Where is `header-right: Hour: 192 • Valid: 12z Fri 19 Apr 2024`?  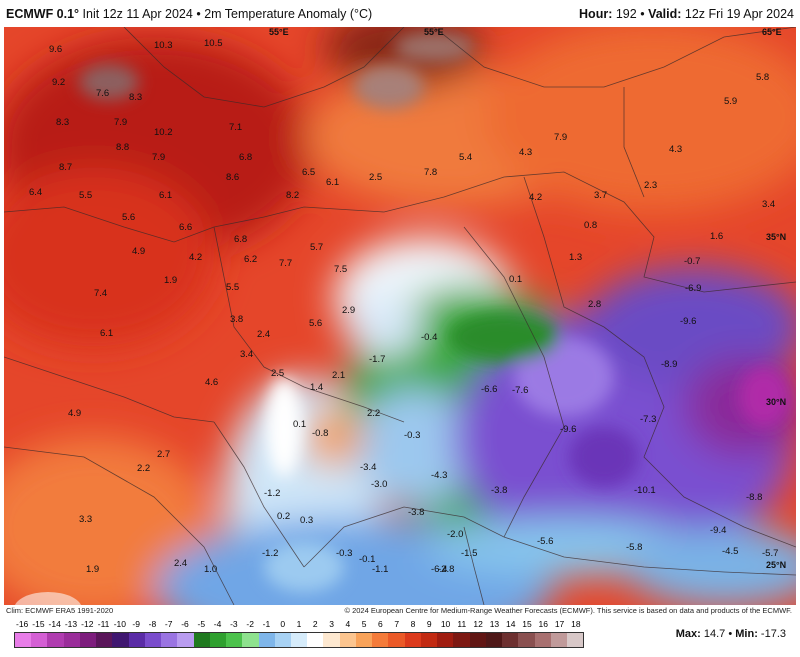 header-right: Hour: 192 • Valid: 12z Fri 19 Apr 2024 is located at coordinates (686, 14).